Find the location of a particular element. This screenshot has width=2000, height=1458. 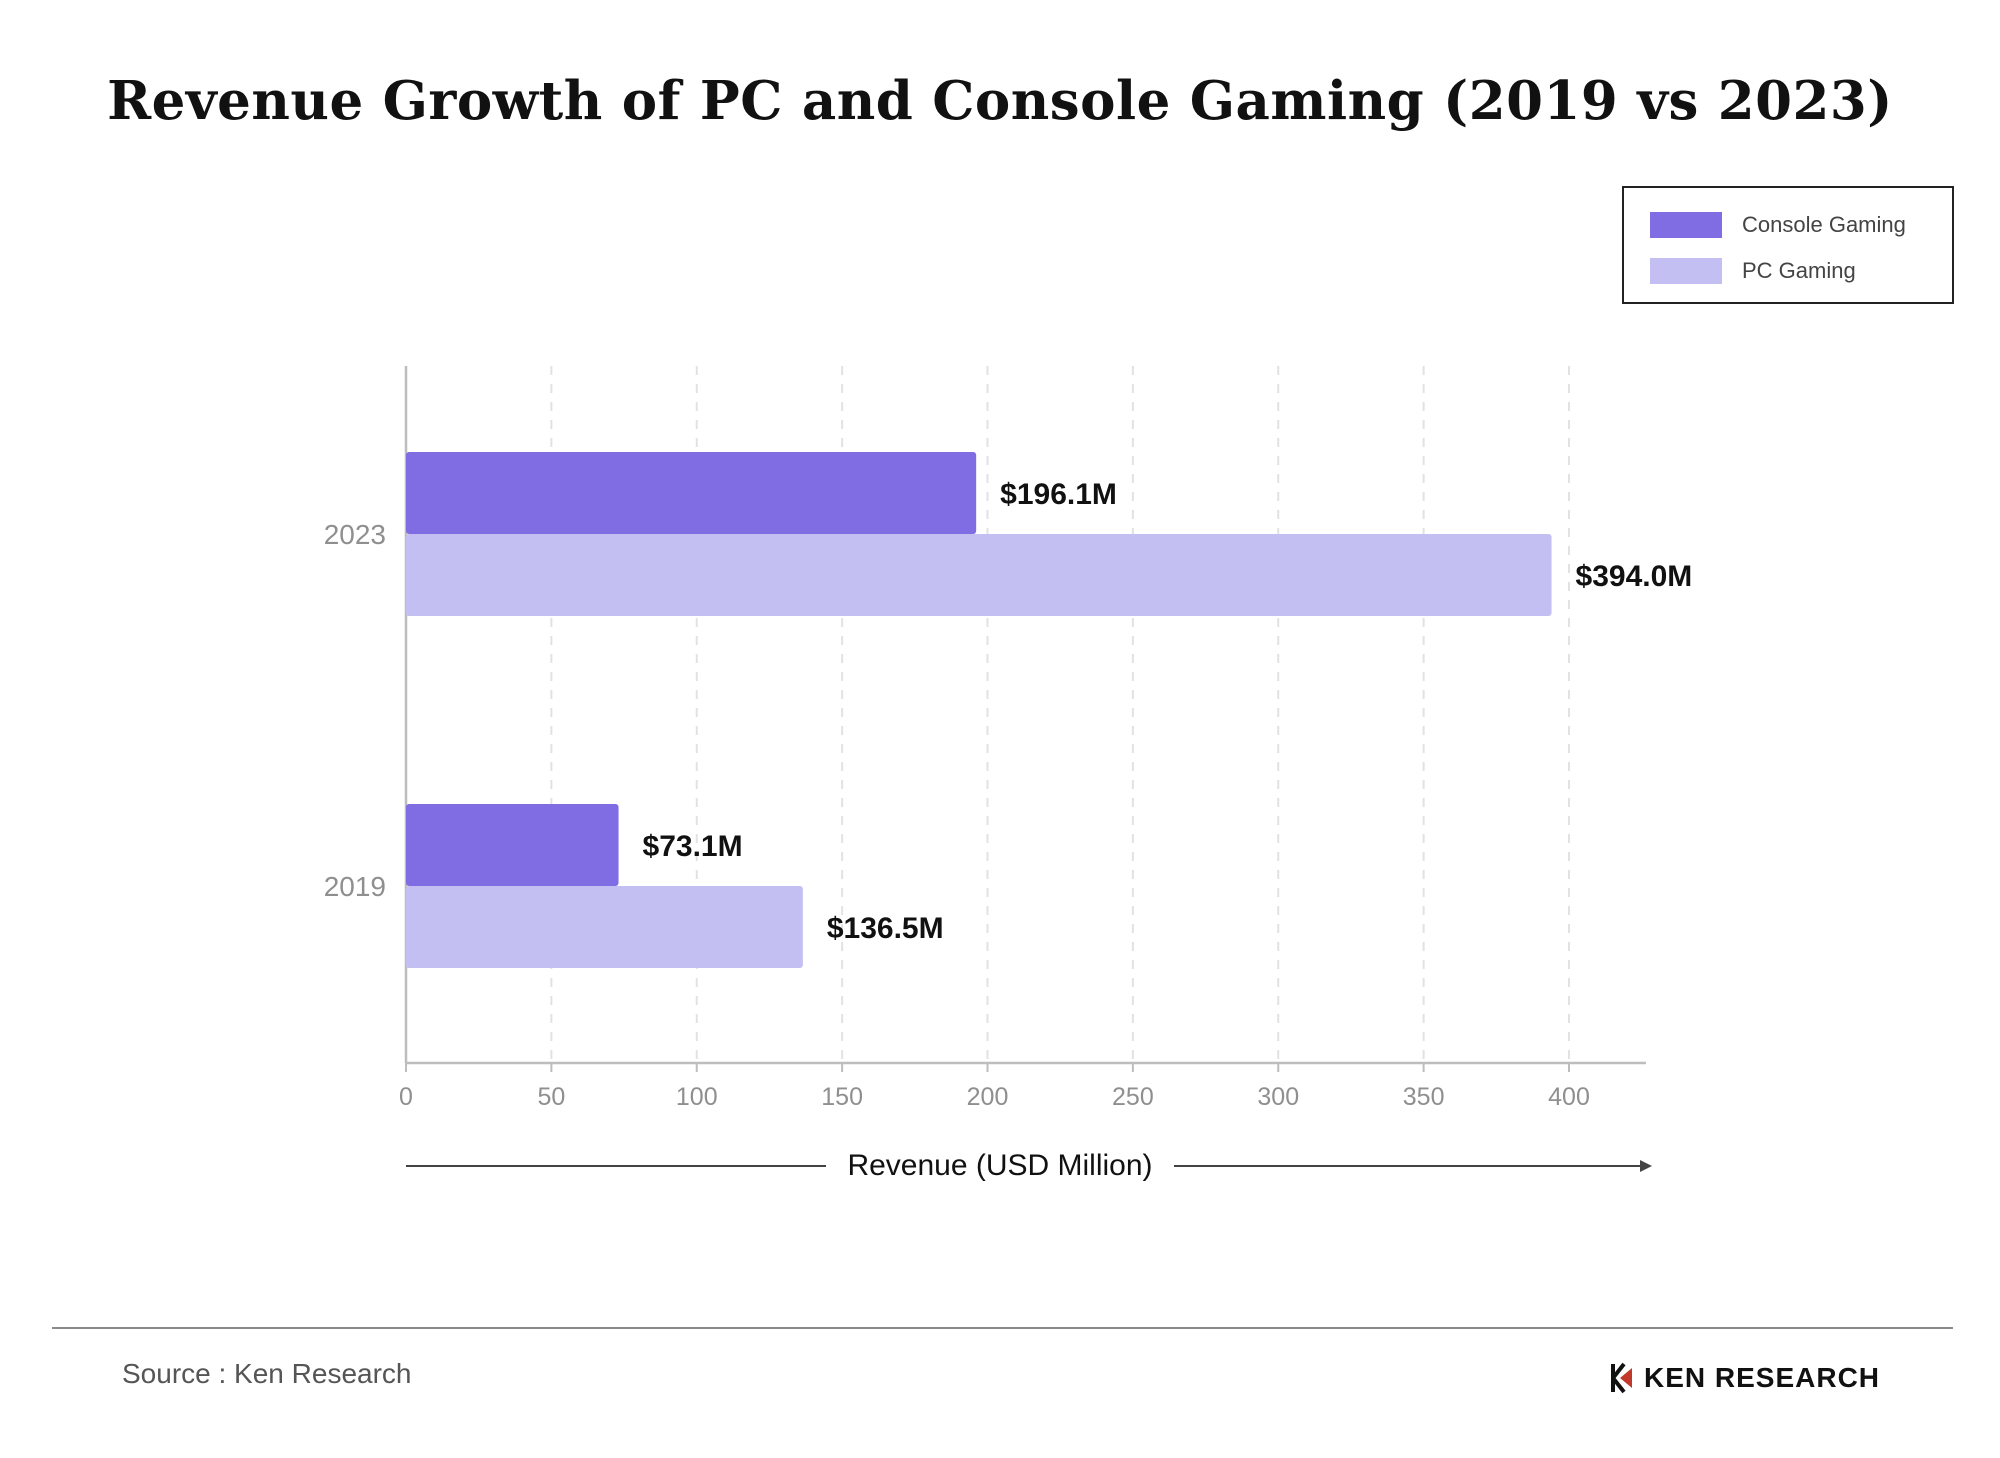

category-label: 2023 is located at coordinates (355, 534).